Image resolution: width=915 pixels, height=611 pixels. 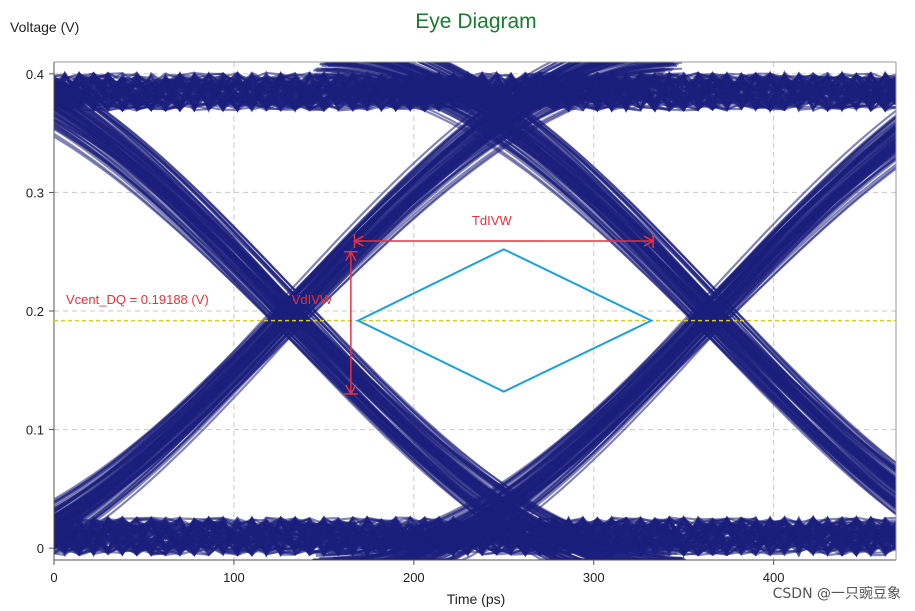 I want to click on eye-mask-diamond, so click(x=504, y=320).